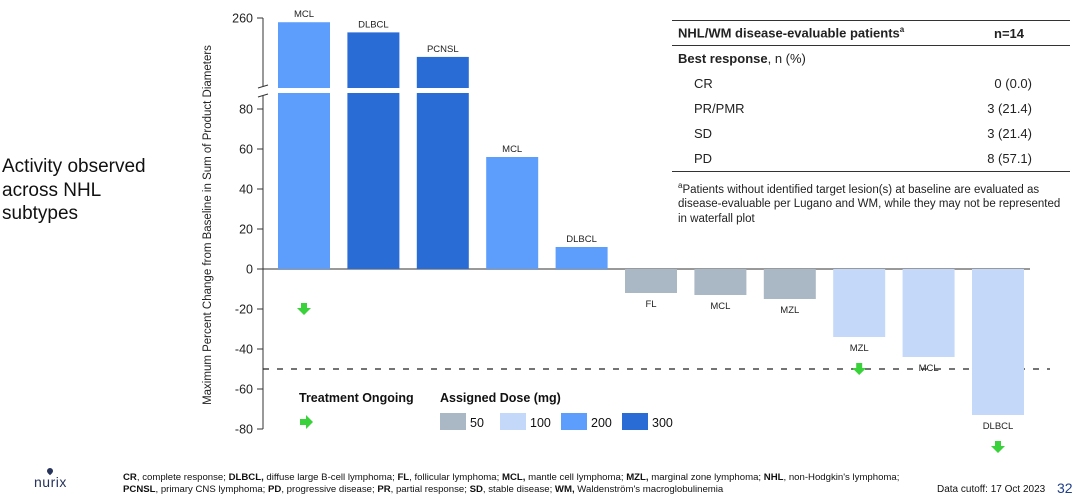  I want to click on abbr-term: FL, so click(403, 477).